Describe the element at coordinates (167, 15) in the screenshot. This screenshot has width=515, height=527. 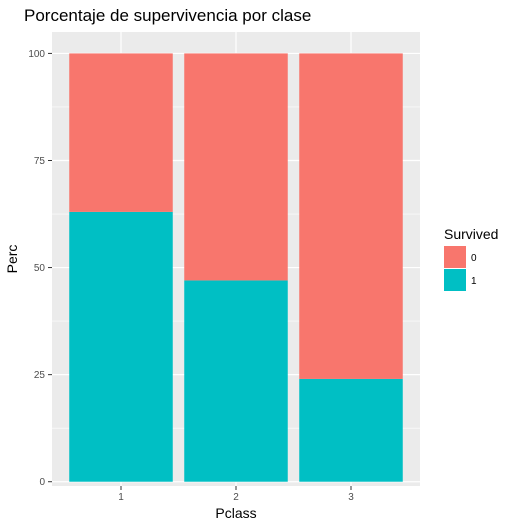
I see `chart-title: Porcentaje de supervivencia por clase` at that location.